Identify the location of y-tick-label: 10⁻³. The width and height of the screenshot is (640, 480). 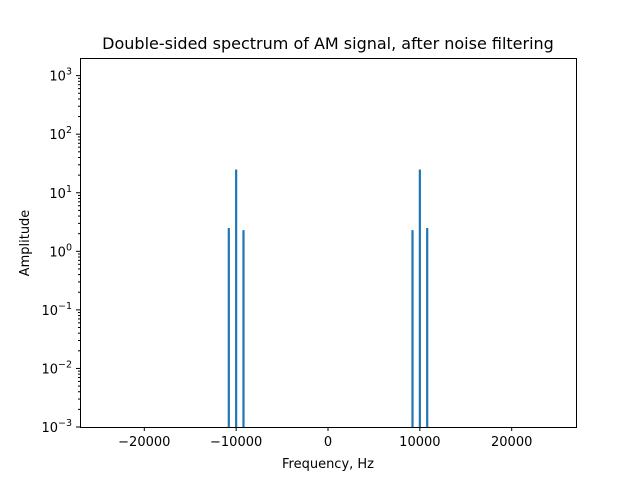
(56, 427).